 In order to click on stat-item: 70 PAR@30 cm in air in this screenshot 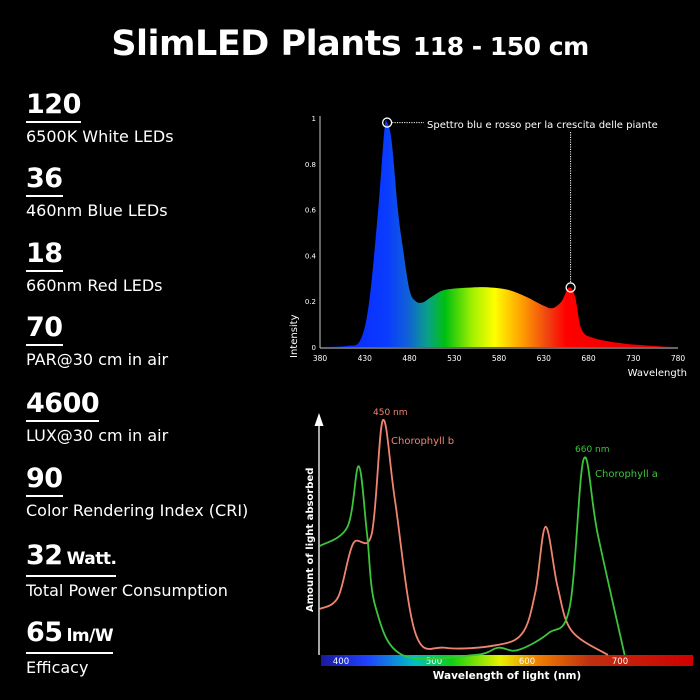, I will do `click(97, 341)`.